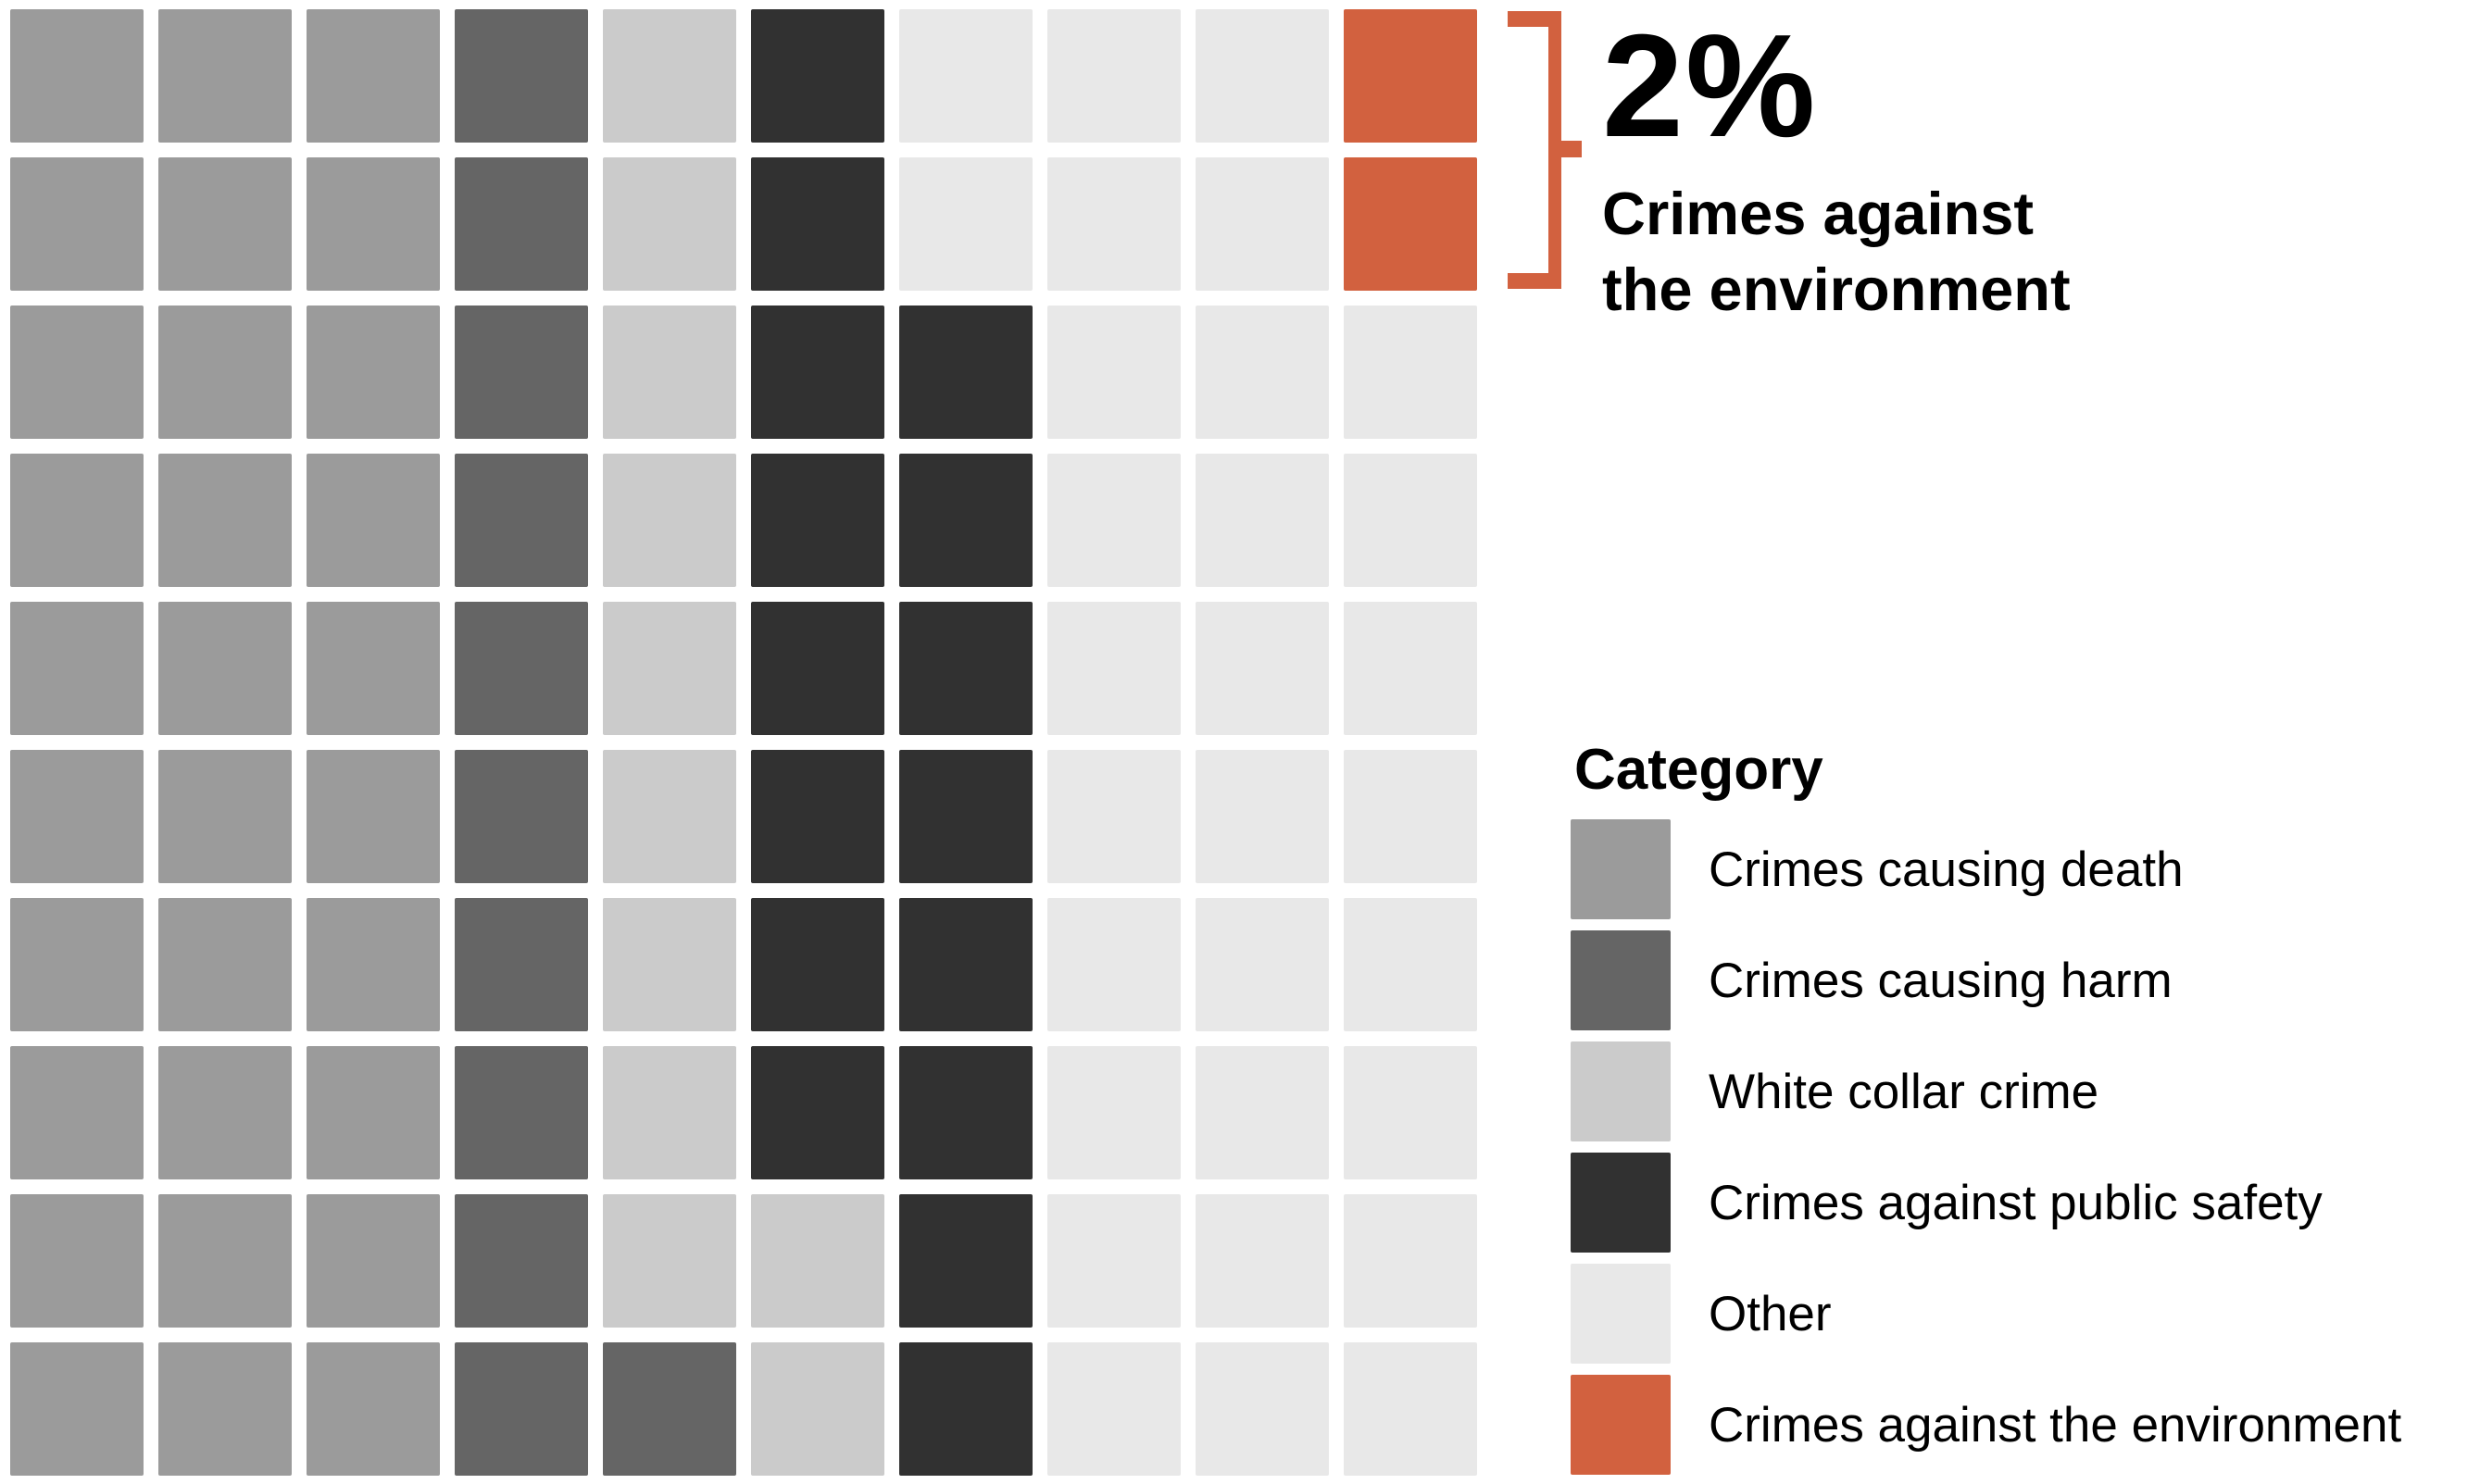 Image resolution: width=2480 pixels, height=1484 pixels. I want to click on legend-item-public_safety: Crimes against public safety, so click(1986, 1203).